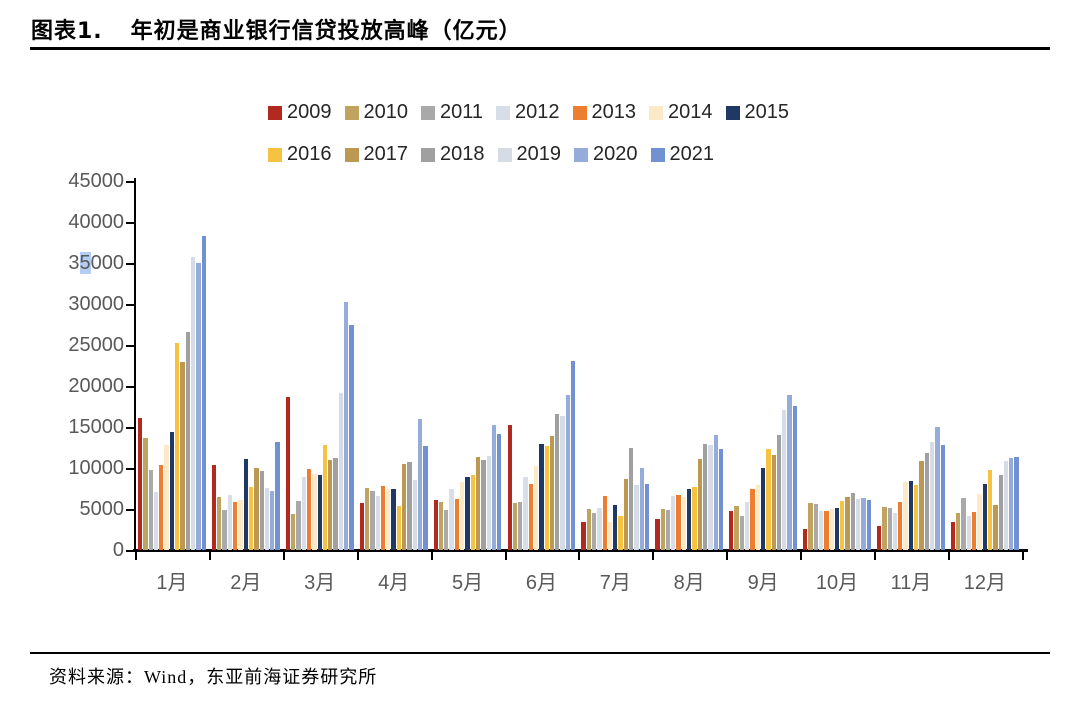  Describe the element at coordinates (916, 517) in the screenshot. I see `bar-2016-11月` at that location.